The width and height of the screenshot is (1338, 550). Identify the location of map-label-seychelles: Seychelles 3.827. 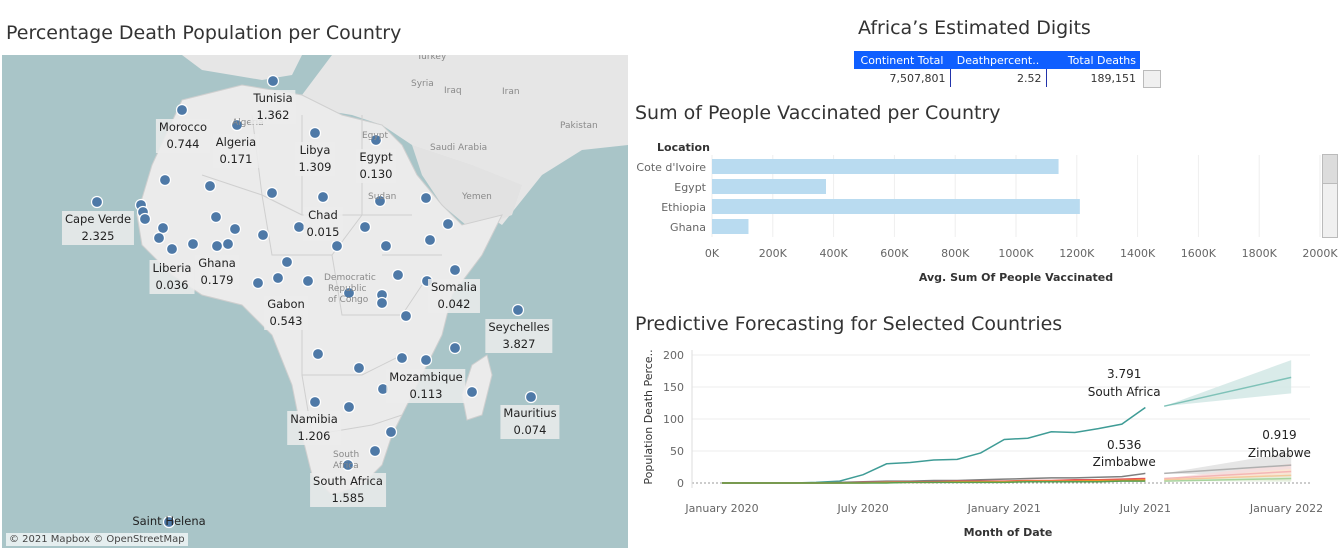
(519, 336).